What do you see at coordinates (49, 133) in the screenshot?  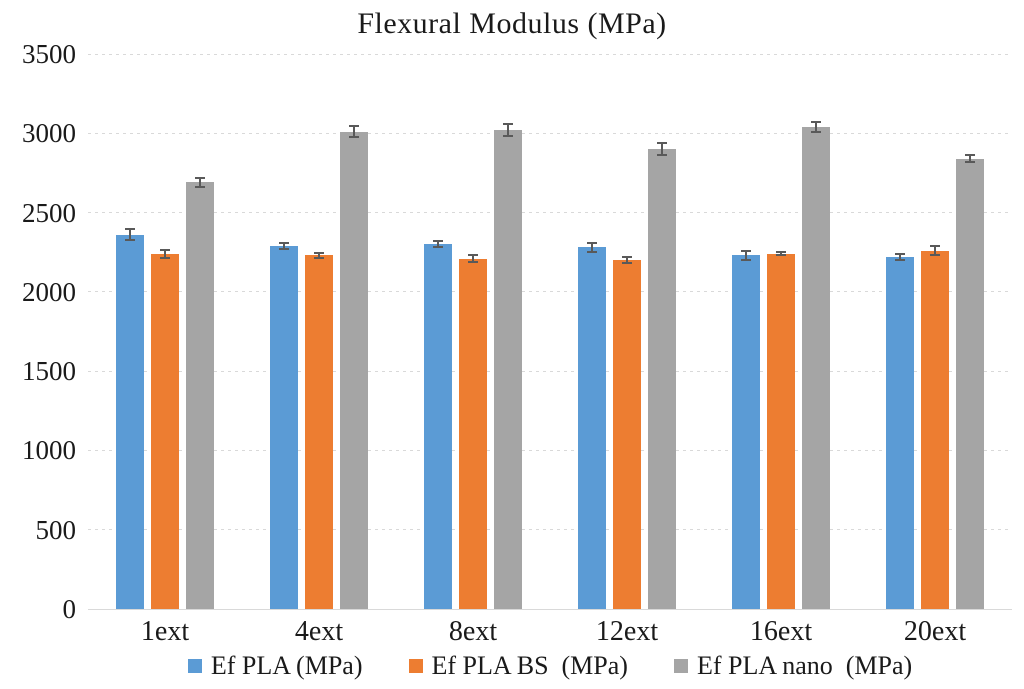 I see `y-tick-label: 3000` at bounding box center [49, 133].